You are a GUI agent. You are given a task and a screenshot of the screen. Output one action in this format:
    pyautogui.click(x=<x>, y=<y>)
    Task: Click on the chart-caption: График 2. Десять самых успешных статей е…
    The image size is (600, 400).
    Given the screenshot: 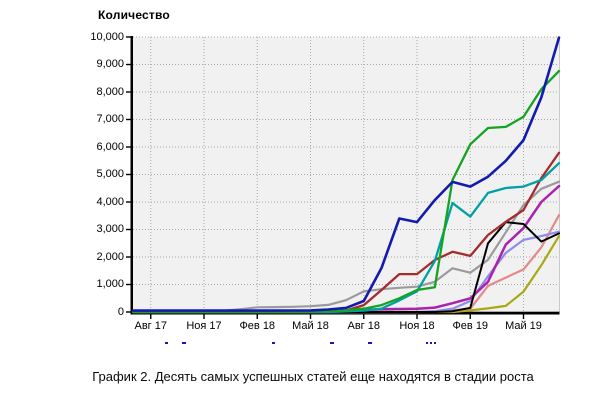 What is the action you would take?
    pyautogui.click(x=313, y=376)
    